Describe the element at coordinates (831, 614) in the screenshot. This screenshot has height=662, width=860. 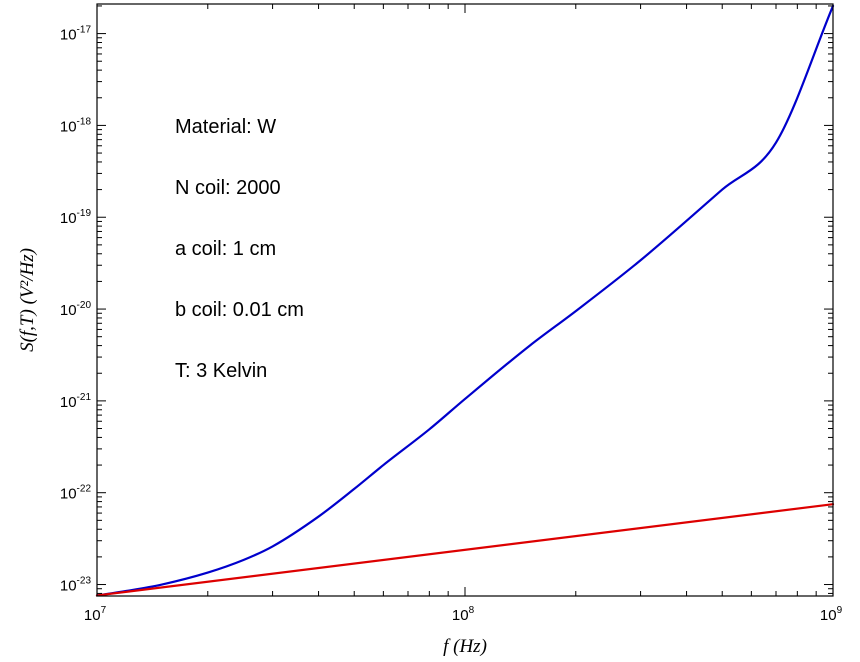
I see `x-tick-label: 10⁹` at that location.